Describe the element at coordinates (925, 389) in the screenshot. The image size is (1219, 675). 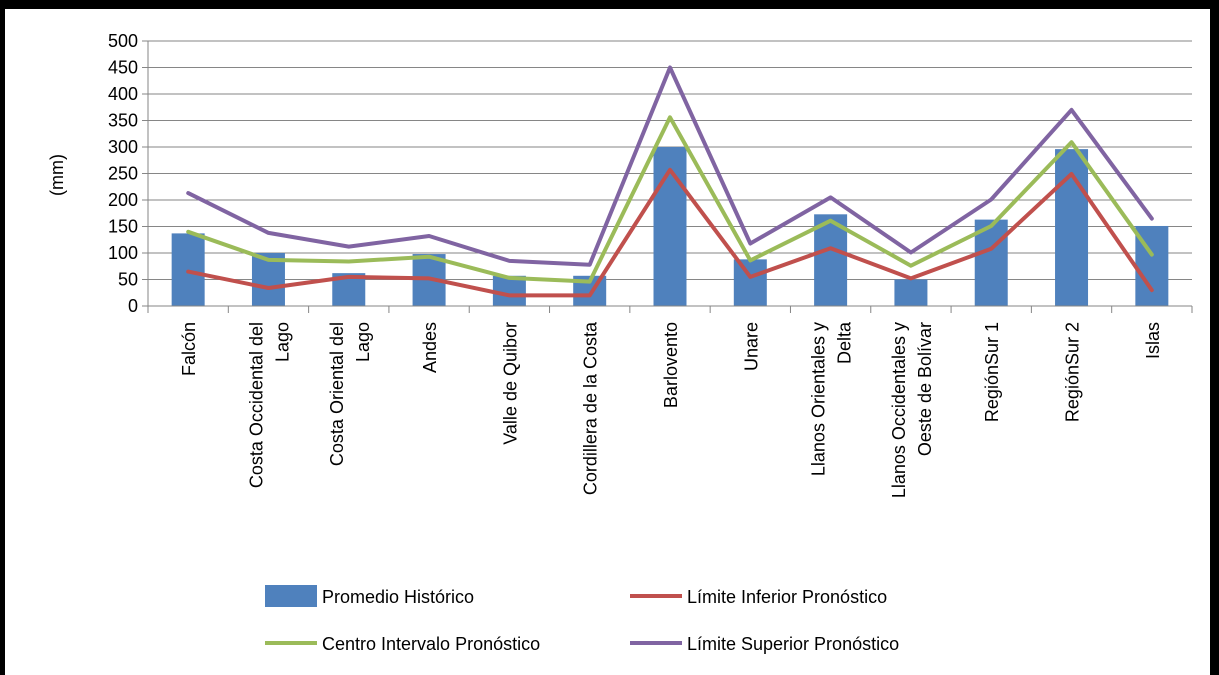
I see `x-category-label: Oeste de Bolívar` at that location.